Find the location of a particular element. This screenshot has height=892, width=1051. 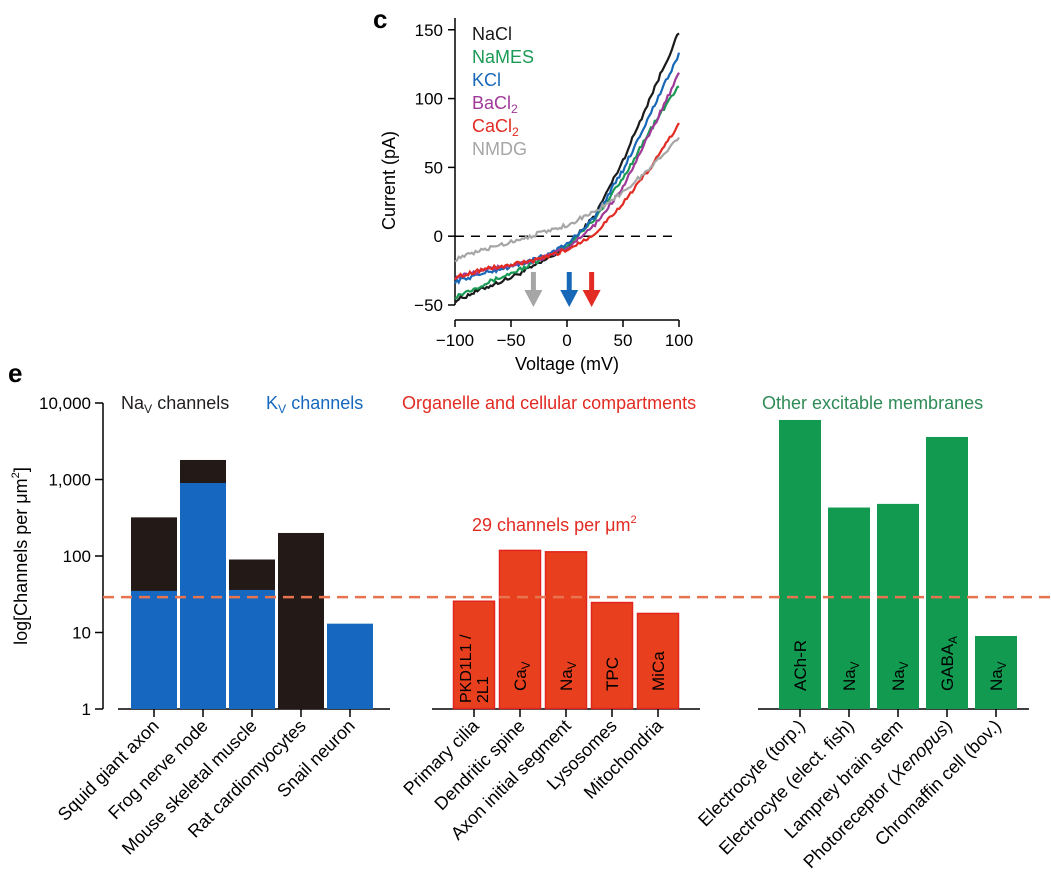

bar-inner-label: TPC is located at coordinates (612, 674).